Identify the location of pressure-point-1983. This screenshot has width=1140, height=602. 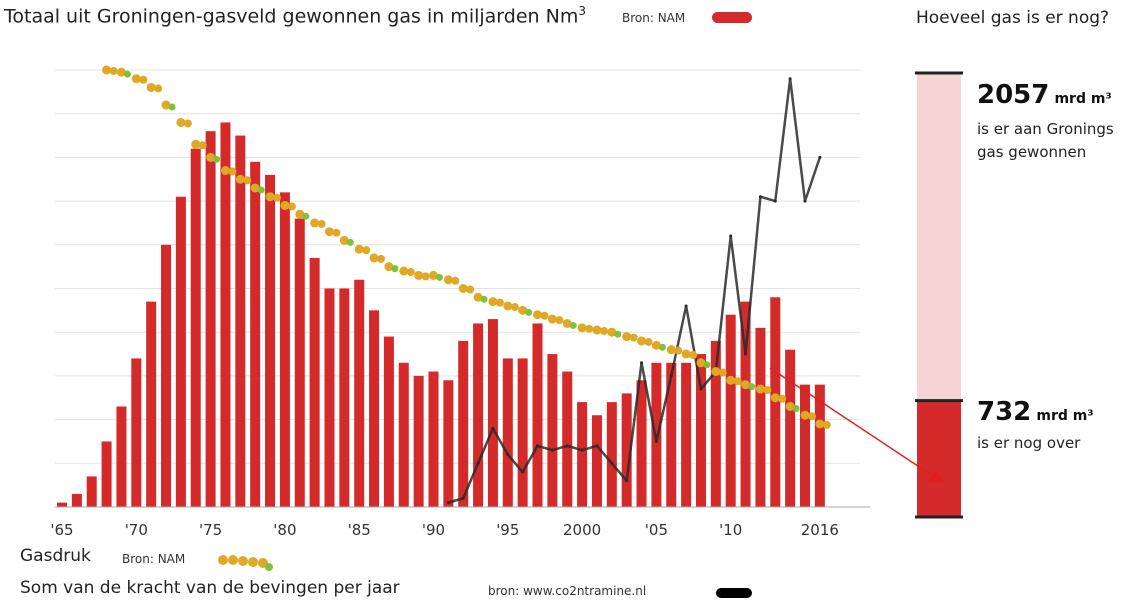
(329, 232).